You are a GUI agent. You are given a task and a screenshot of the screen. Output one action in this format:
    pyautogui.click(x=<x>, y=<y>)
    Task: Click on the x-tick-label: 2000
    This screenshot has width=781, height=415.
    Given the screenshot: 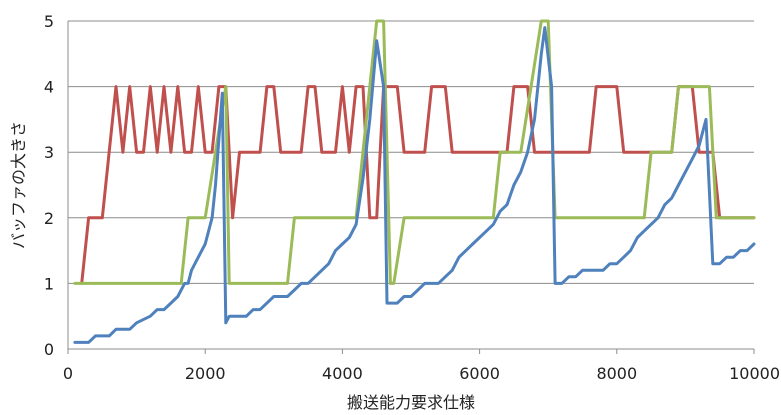 What is the action you would take?
    pyautogui.click(x=205, y=373)
    